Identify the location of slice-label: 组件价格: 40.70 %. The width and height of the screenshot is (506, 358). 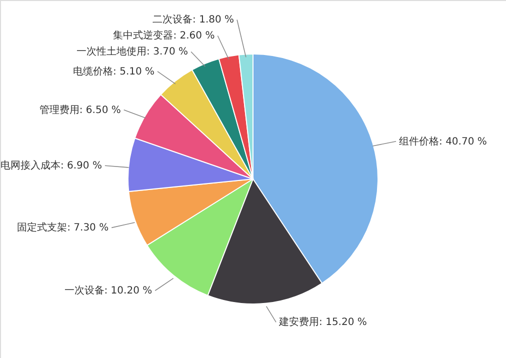
(443, 141).